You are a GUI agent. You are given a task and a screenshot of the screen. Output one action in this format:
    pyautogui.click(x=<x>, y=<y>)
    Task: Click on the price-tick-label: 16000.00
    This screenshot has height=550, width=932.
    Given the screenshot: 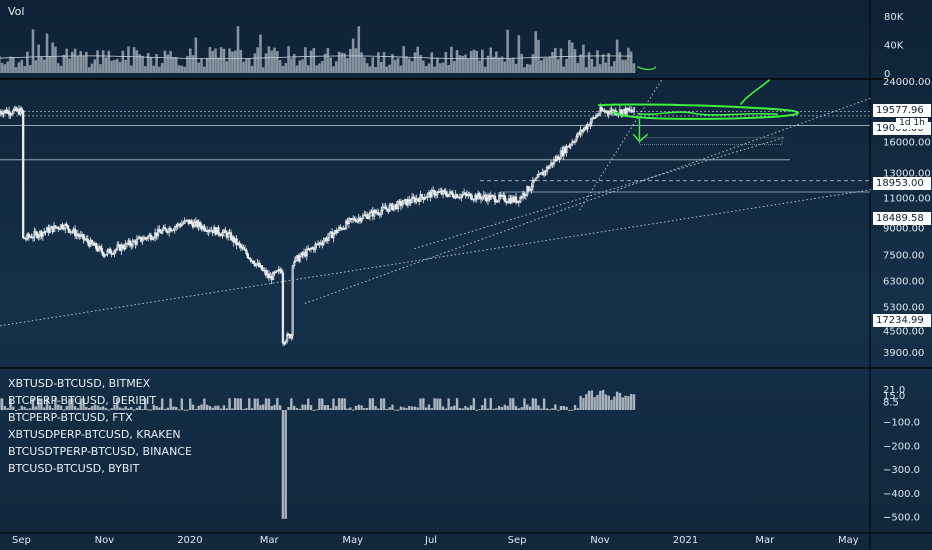 What is the action you would take?
    pyautogui.click(x=907, y=142)
    